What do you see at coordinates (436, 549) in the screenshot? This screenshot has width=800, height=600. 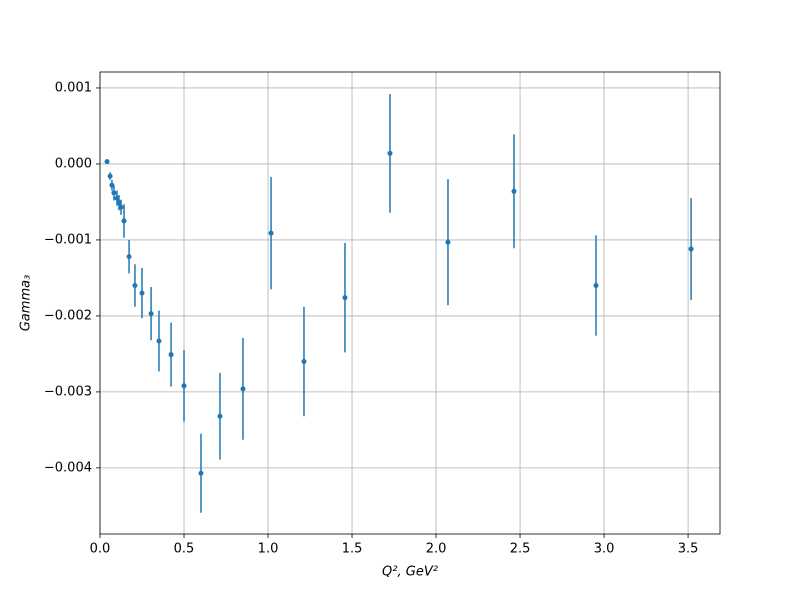 I see `x-tick-label: 2.0` at bounding box center [436, 549].